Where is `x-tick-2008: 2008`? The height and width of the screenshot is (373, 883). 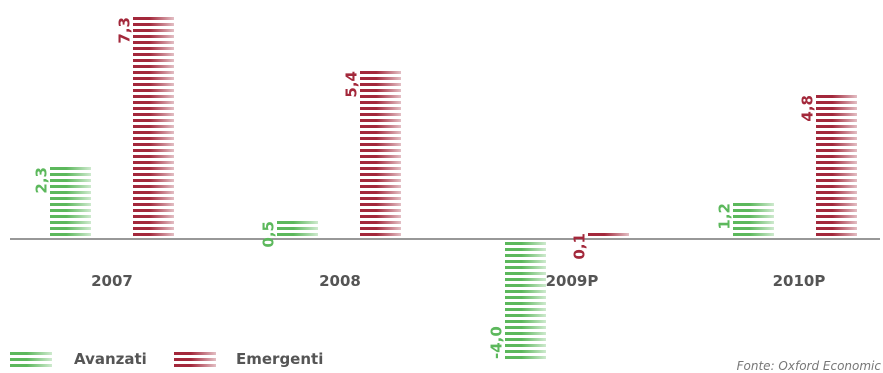 x-tick-2008: 2008 is located at coordinates (340, 281).